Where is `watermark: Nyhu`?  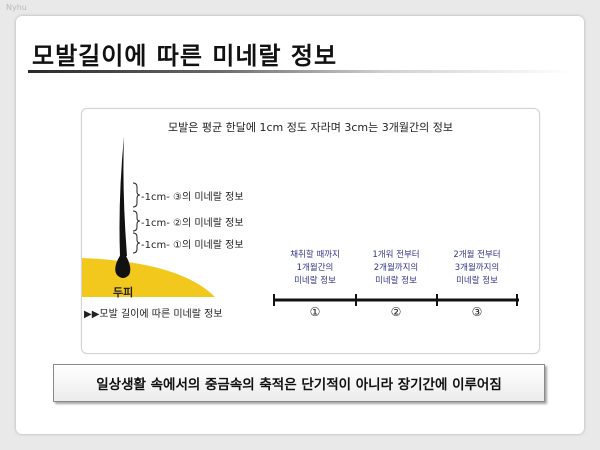 watermark: Nyhu is located at coordinates (16, 7).